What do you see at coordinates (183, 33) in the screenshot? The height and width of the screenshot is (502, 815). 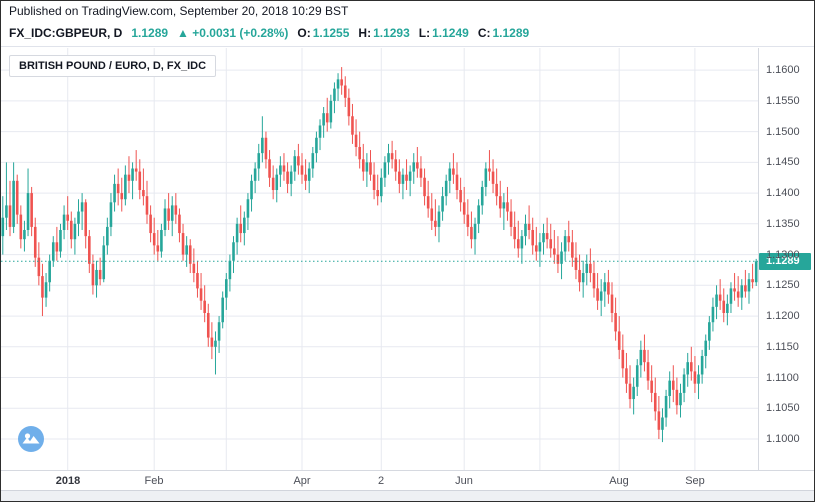 I see `change-arrow-icon: ▲` at bounding box center [183, 33].